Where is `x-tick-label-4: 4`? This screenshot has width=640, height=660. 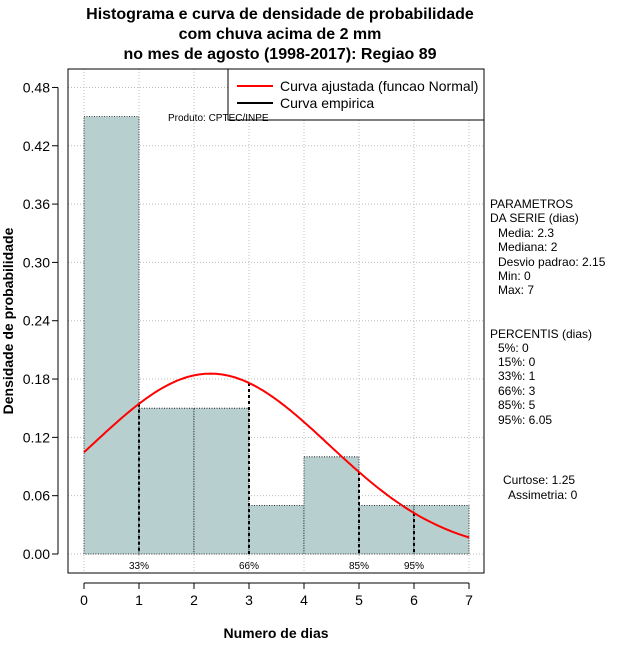 x-tick-label-4: 4 is located at coordinates (304, 600).